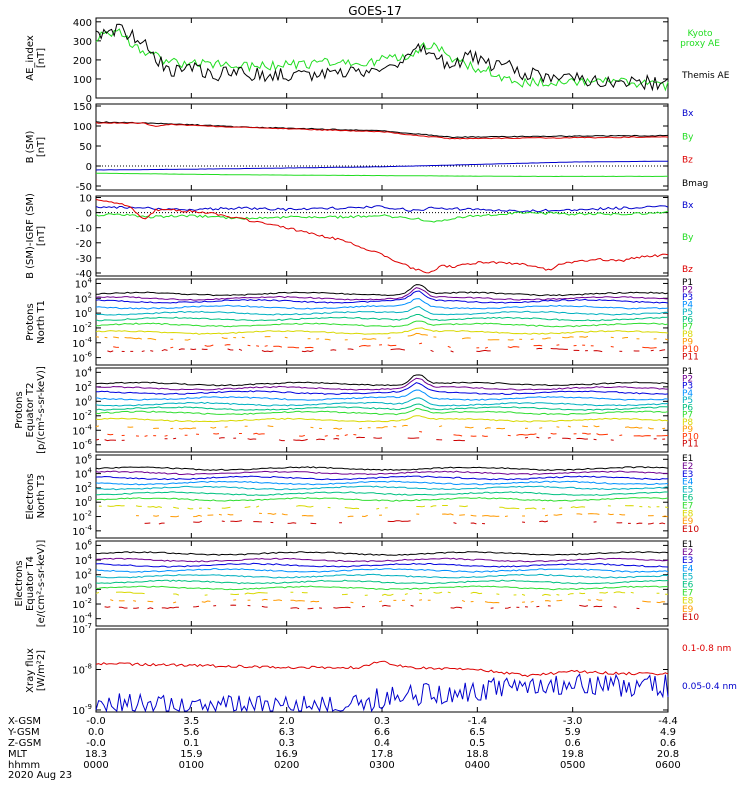 The image size is (750, 800). I want to click on ytick-label-ee-3: 10⁰, so click(83, 589).